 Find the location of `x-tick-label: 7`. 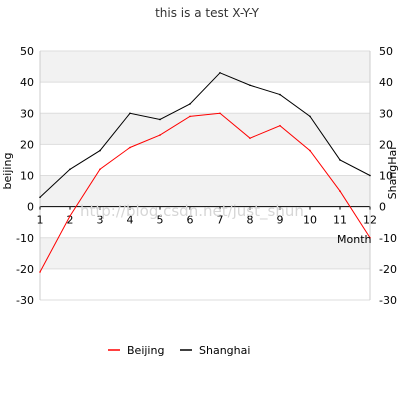

x-tick-label: 7 is located at coordinates (220, 220).